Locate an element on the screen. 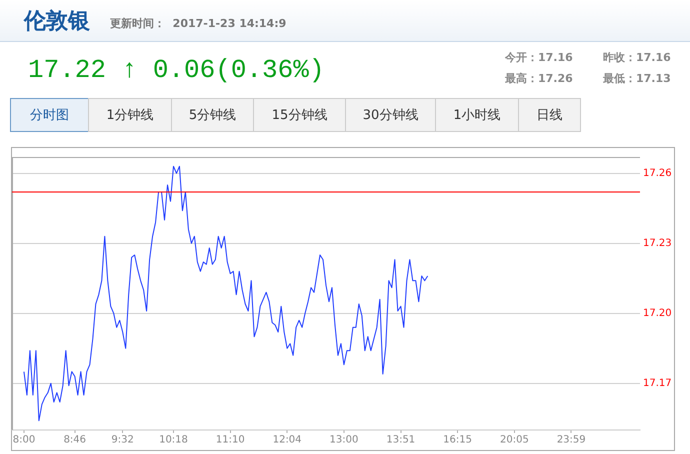 This screenshot has height=454, width=690. x-tick-label: 9:32 is located at coordinates (122, 440).